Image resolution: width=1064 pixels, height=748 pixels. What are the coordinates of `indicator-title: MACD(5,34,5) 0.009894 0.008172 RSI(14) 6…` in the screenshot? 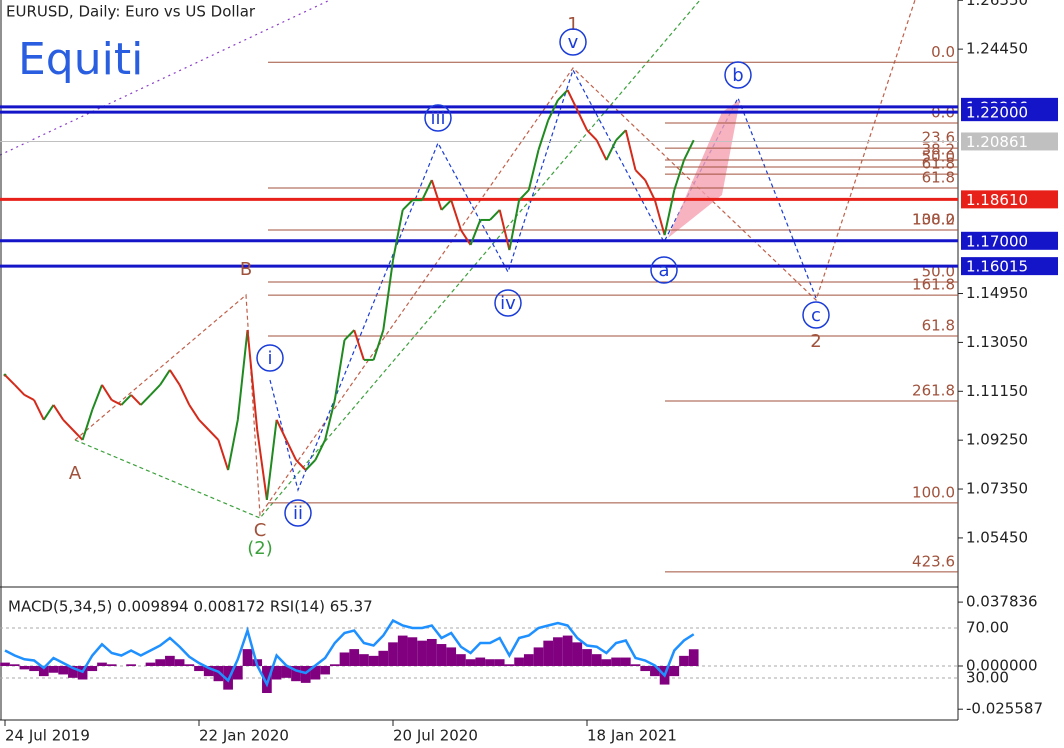 It's located at (190, 607).